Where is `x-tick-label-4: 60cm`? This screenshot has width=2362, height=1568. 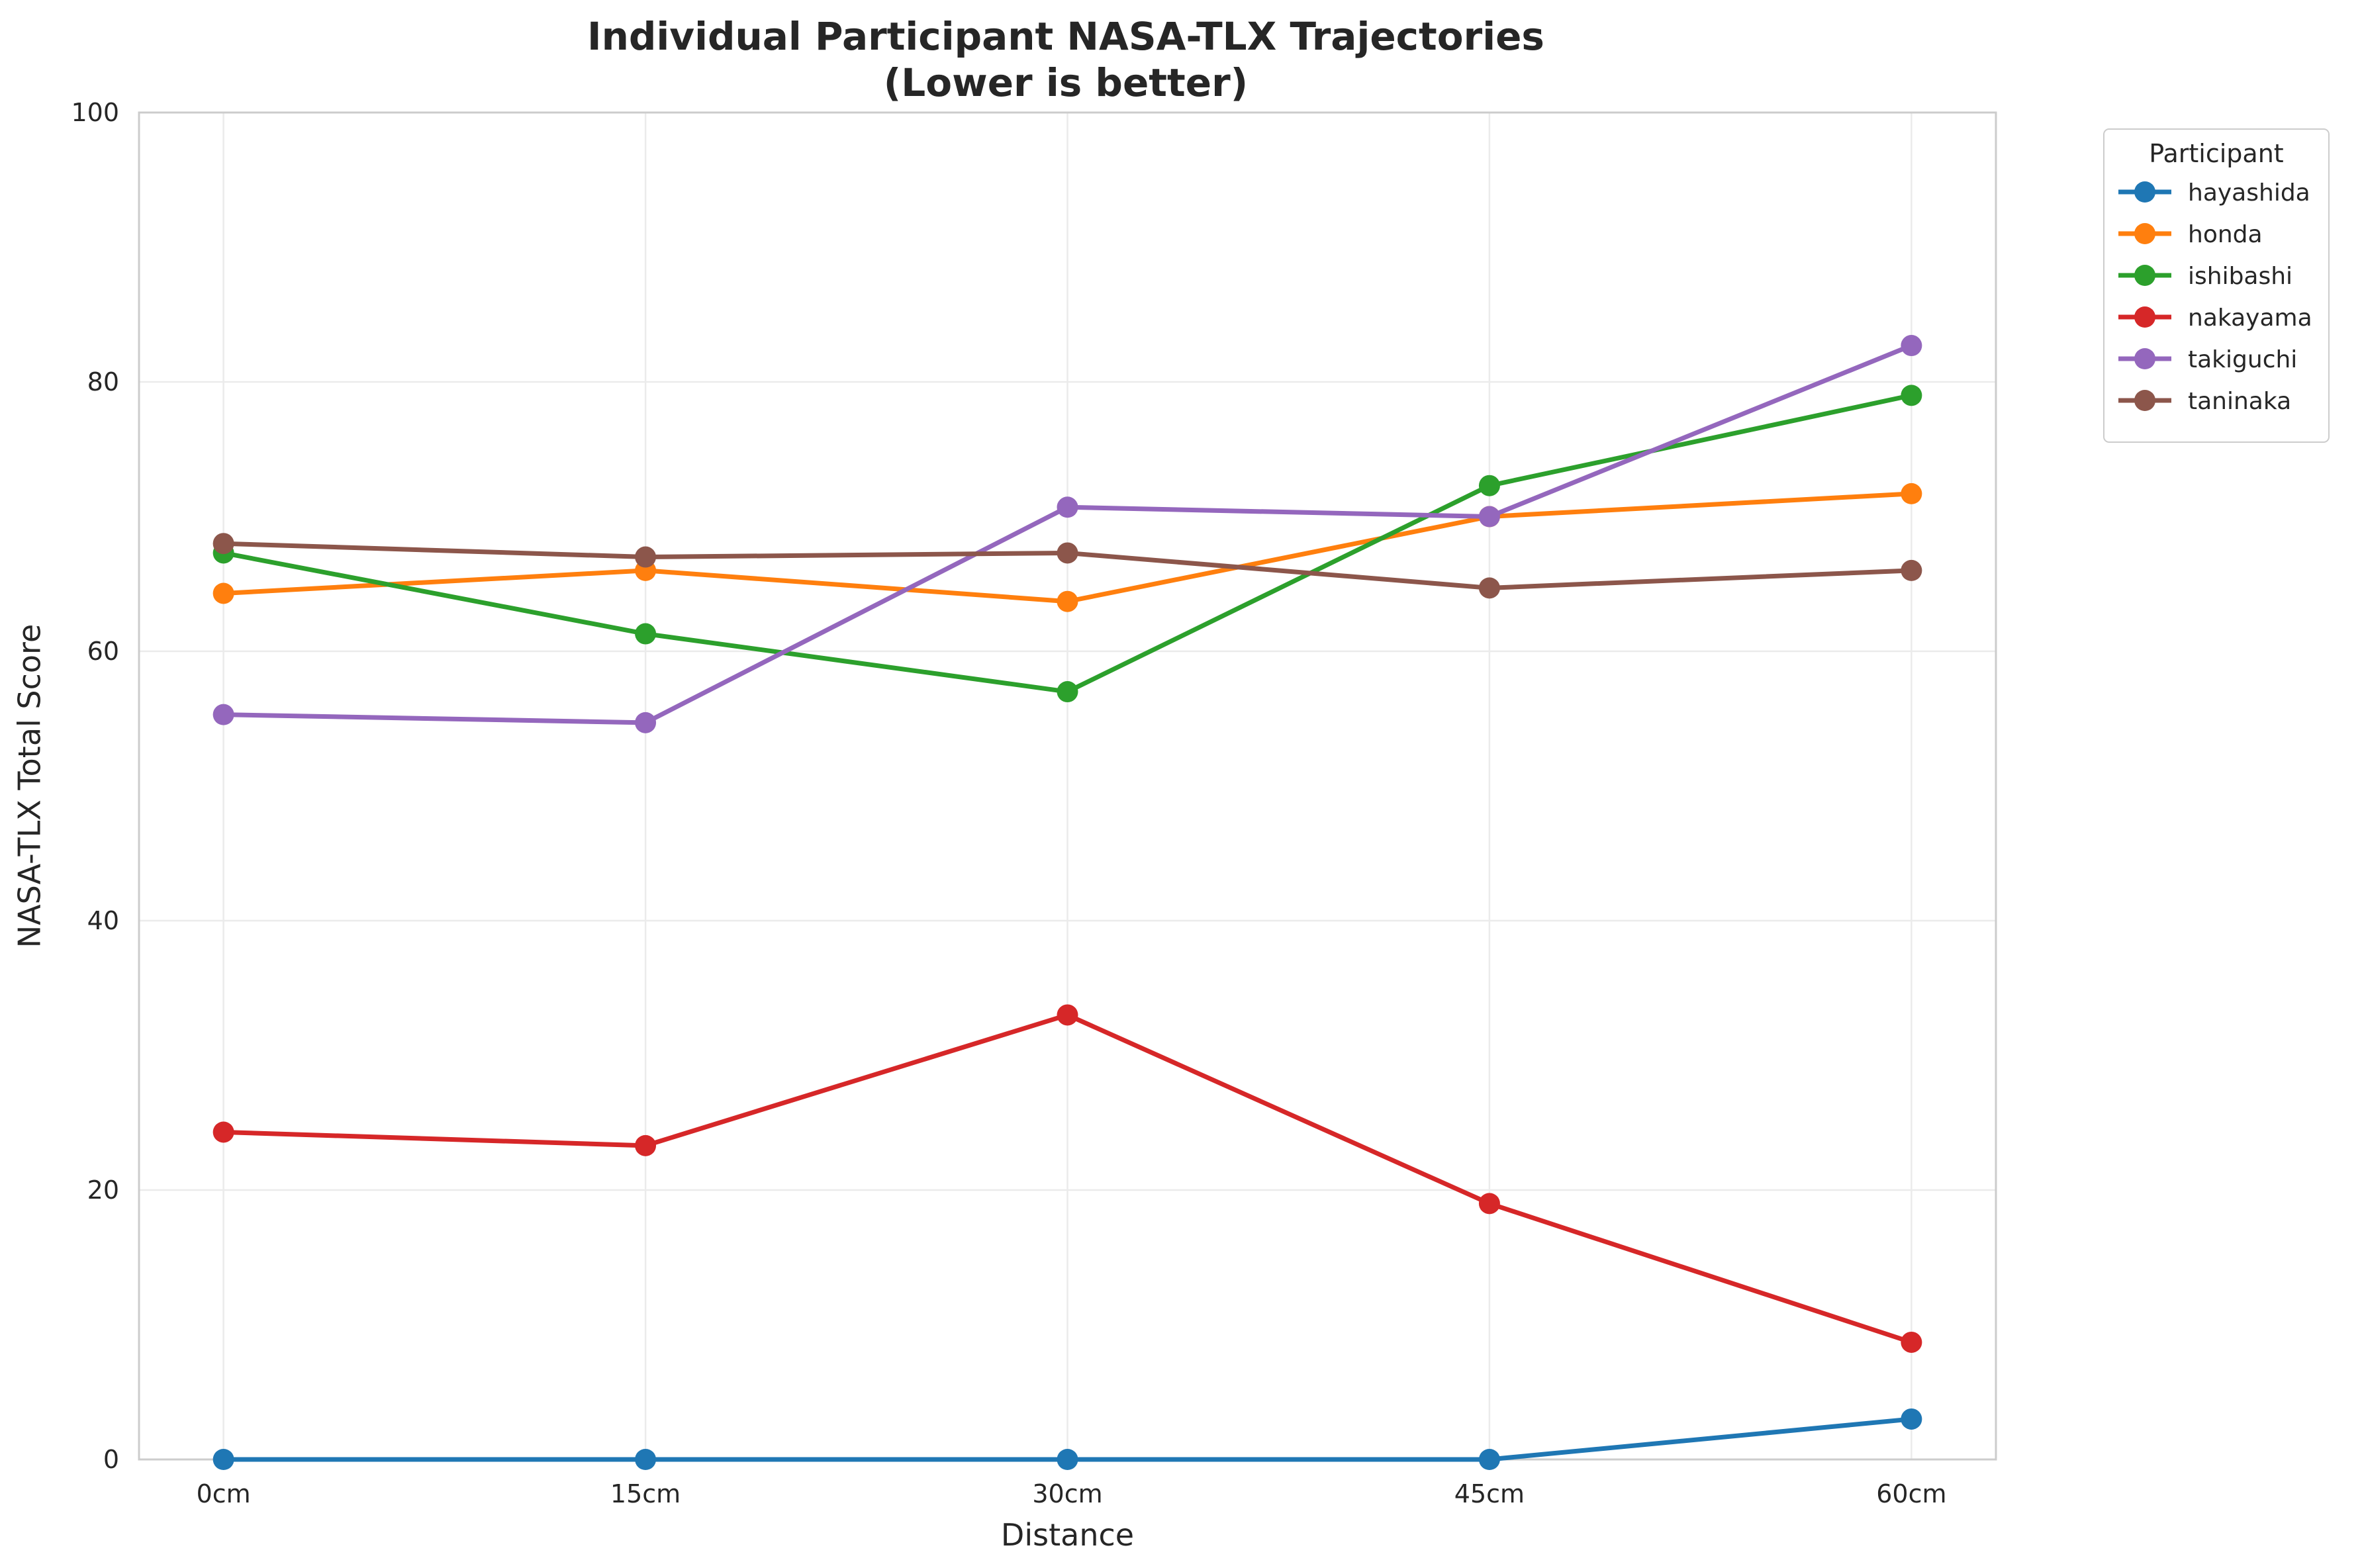 x-tick-label-4: 60cm is located at coordinates (1911, 1493).